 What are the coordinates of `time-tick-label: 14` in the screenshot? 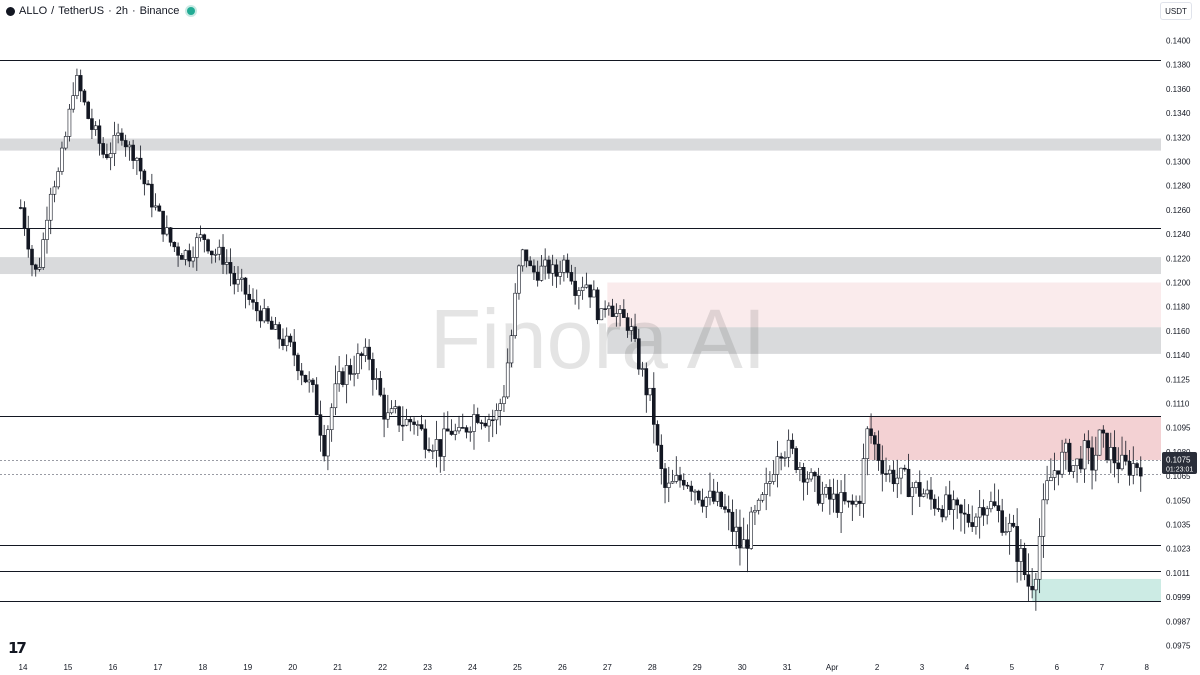 It's located at (23, 667).